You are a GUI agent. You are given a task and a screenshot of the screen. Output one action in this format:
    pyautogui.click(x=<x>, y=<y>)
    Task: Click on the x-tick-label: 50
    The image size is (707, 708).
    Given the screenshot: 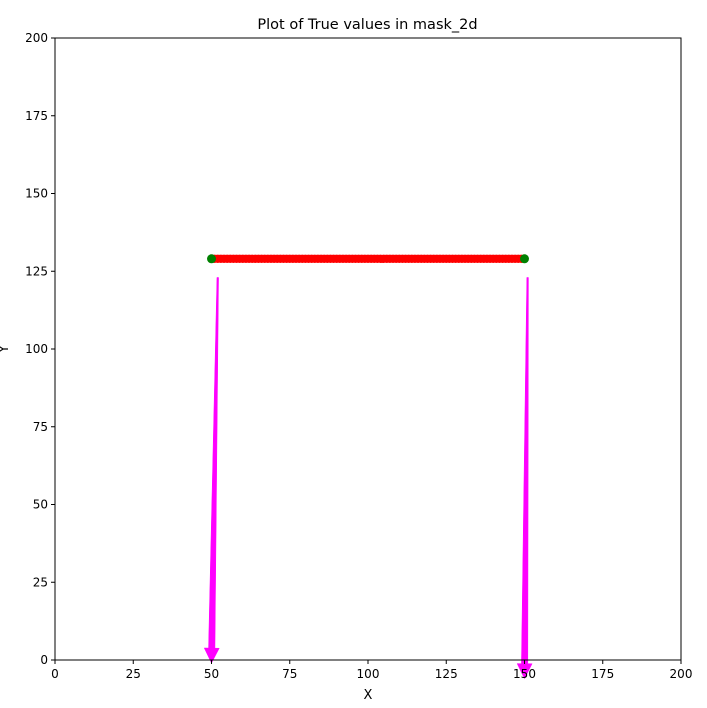 What is the action you would take?
    pyautogui.click(x=211, y=674)
    